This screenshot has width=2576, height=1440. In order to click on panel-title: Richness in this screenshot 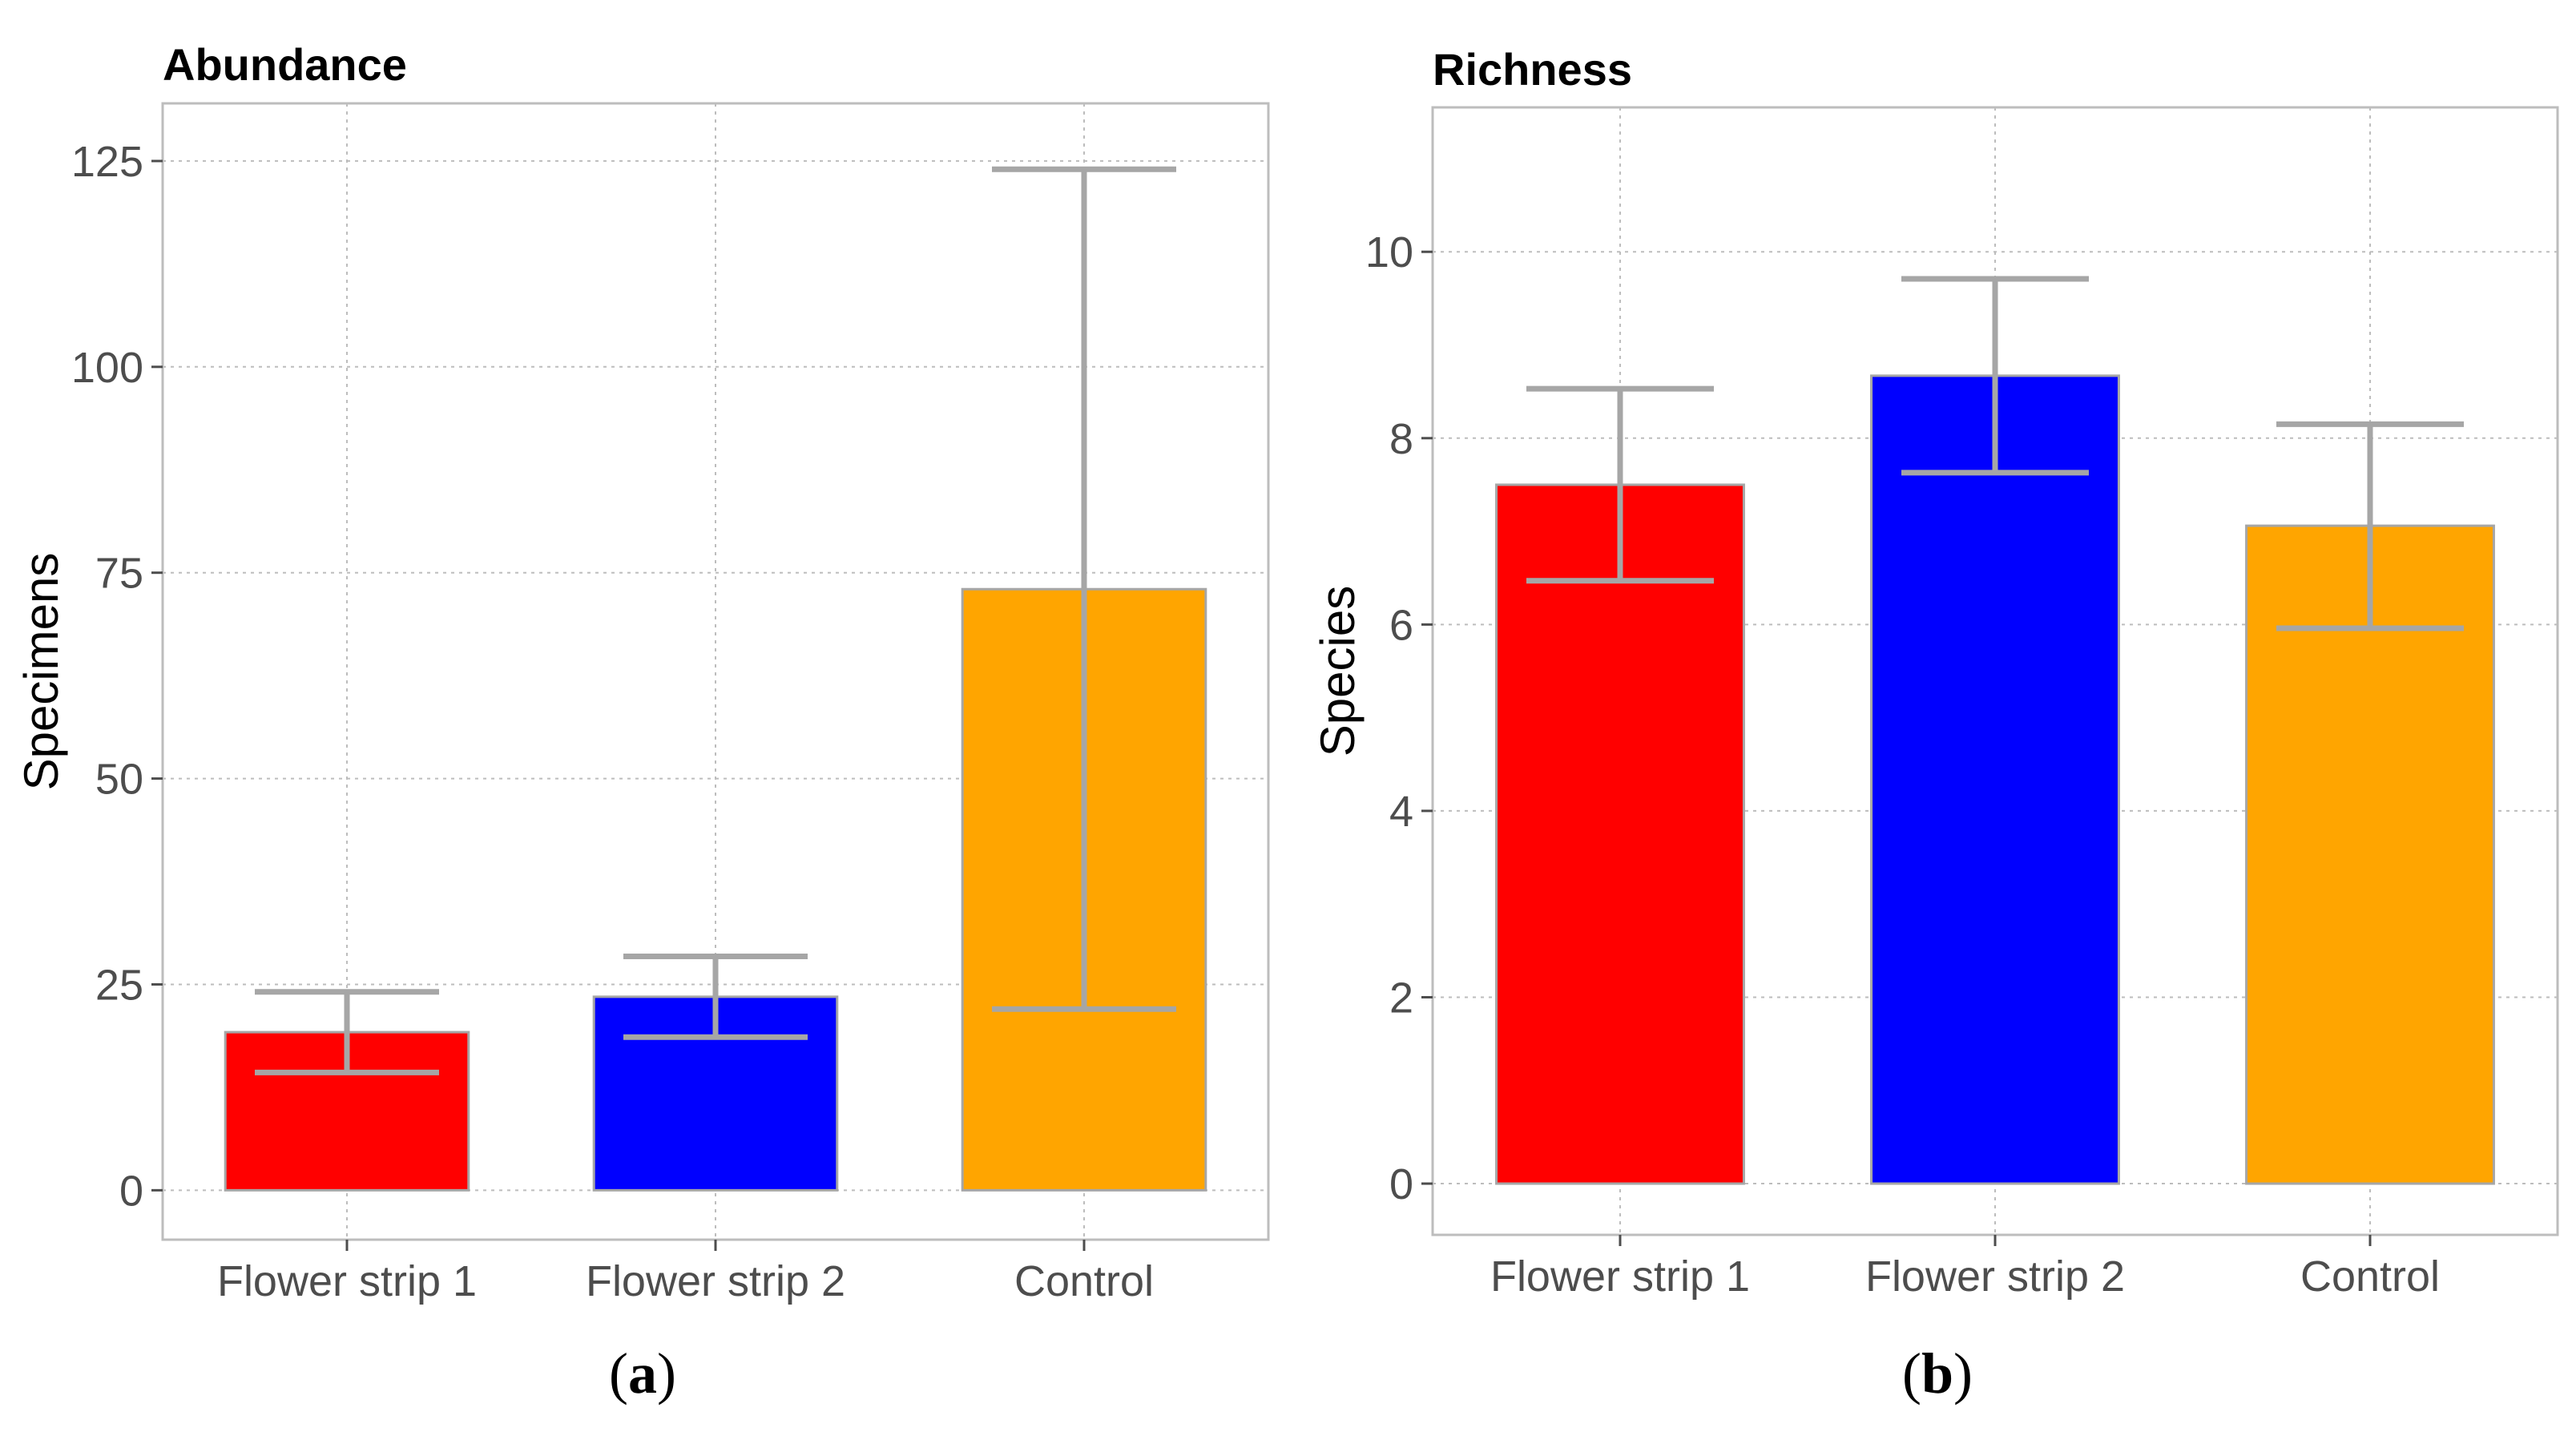, I will do `click(1532, 69)`.